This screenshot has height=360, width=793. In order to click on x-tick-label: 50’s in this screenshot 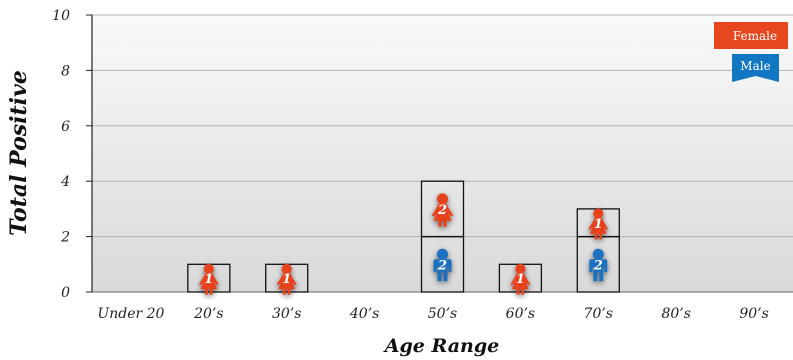, I will do `click(442, 314)`.